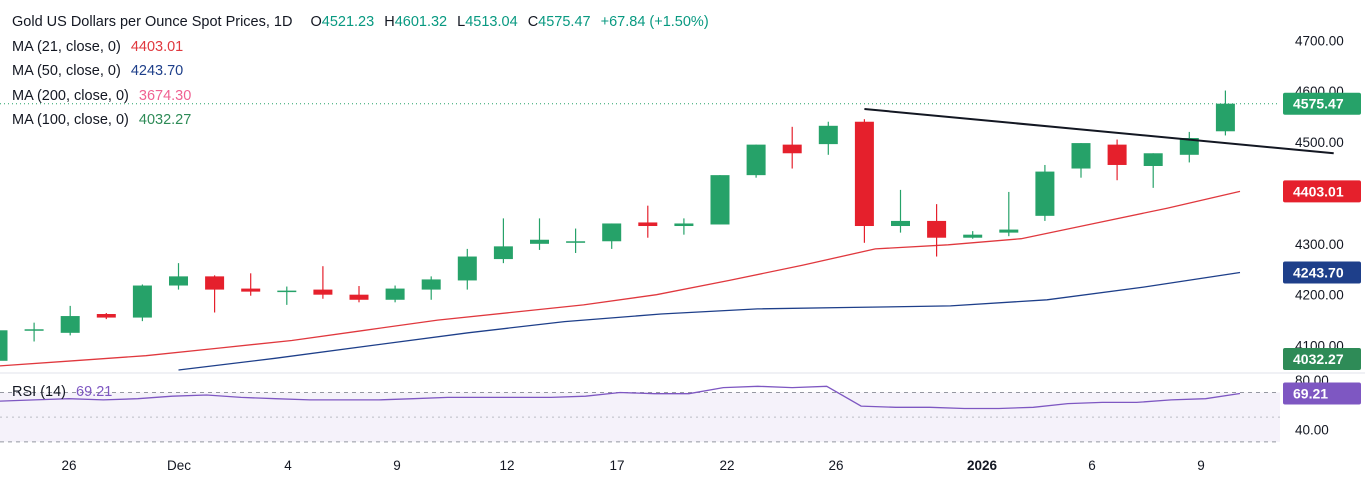  I want to click on rsi-band, so click(640, 417).